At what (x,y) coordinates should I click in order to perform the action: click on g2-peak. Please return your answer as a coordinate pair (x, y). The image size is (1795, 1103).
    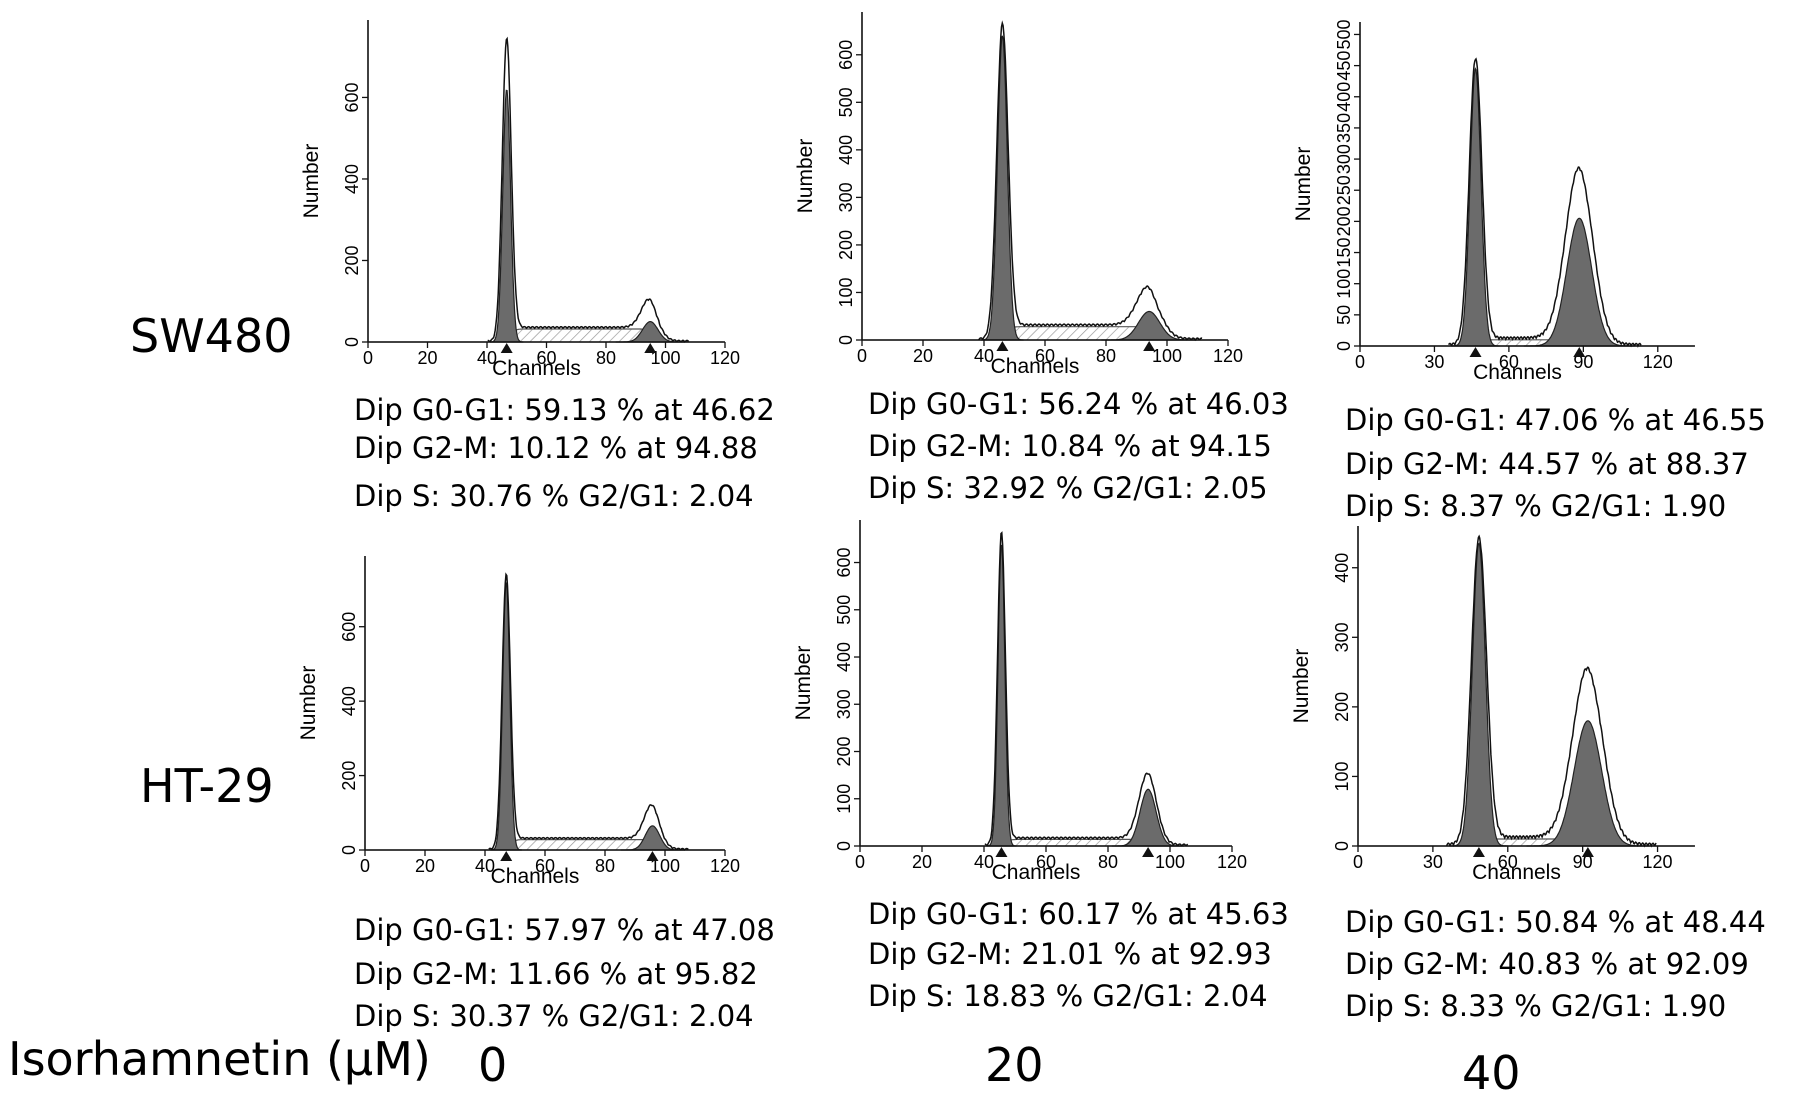
    Looking at the image, I should click on (1579, 282).